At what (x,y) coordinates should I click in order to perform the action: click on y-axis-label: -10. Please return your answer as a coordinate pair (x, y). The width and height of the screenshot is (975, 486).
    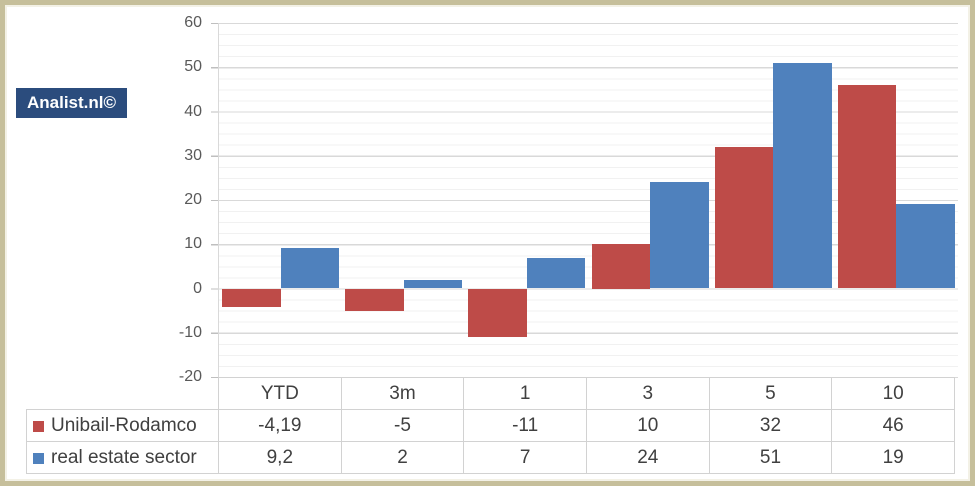
    Looking at the image, I should click on (190, 332).